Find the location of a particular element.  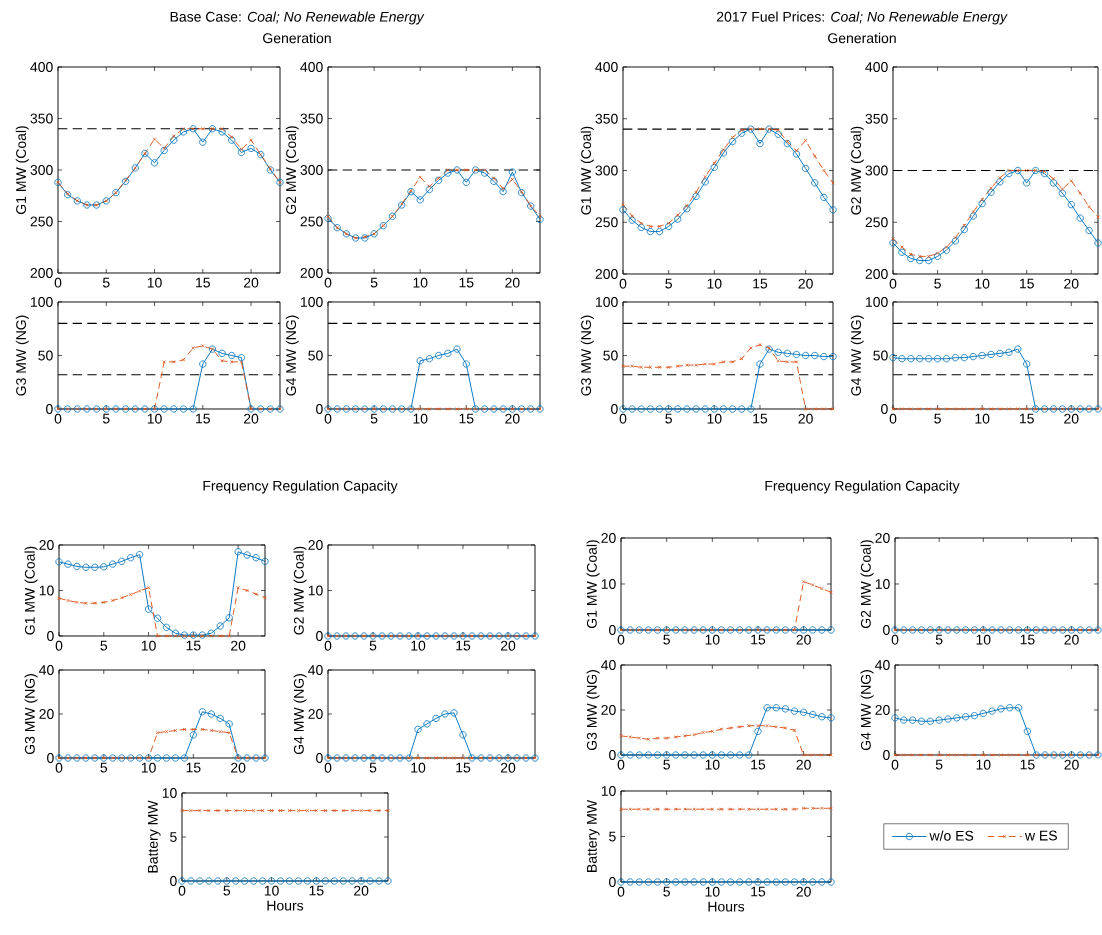

y-tick-label: 100 is located at coordinates (877, 302).